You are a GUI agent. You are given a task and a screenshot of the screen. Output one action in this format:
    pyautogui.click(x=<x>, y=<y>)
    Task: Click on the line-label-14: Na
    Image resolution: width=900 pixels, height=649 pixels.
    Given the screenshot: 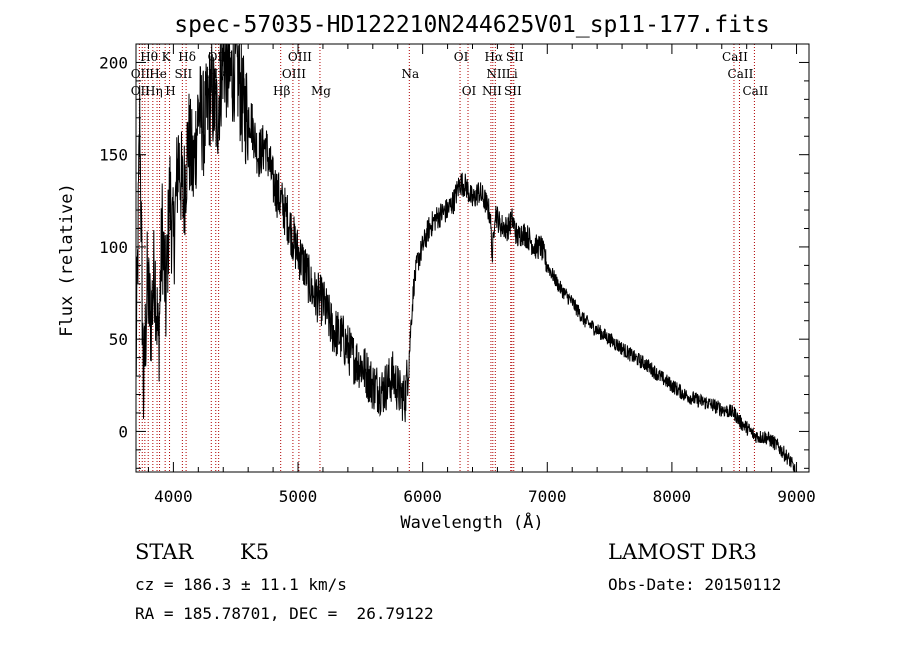 What is the action you would take?
    pyautogui.click(x=410, y=74)
    